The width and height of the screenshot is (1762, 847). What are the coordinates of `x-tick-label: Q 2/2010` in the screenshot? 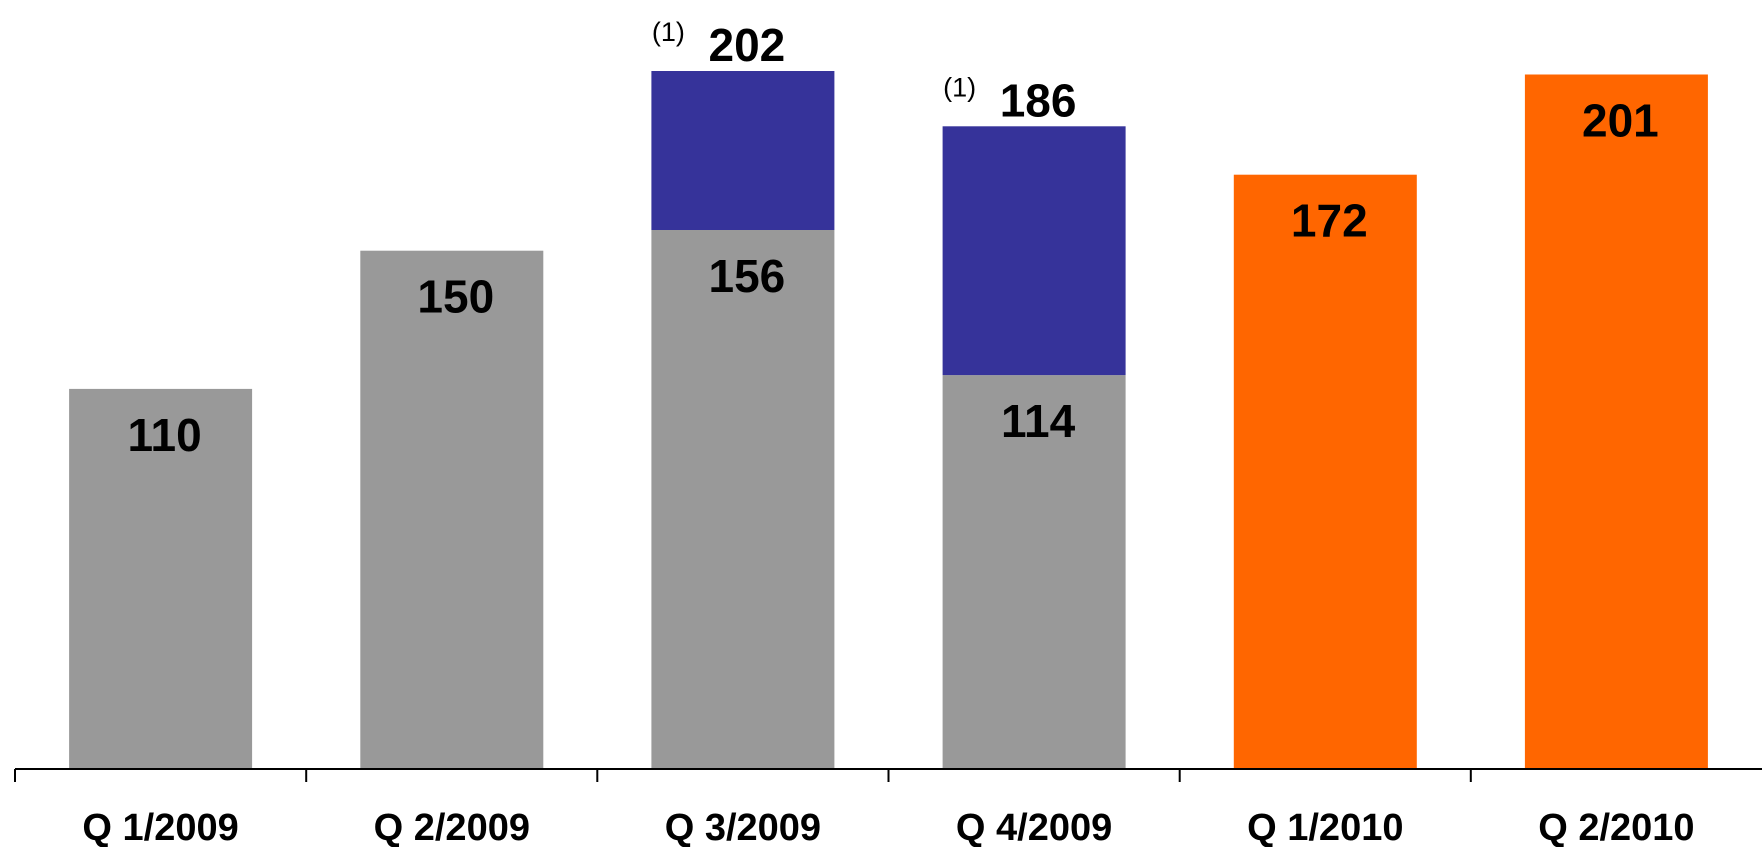 It's located at (1616, 827).